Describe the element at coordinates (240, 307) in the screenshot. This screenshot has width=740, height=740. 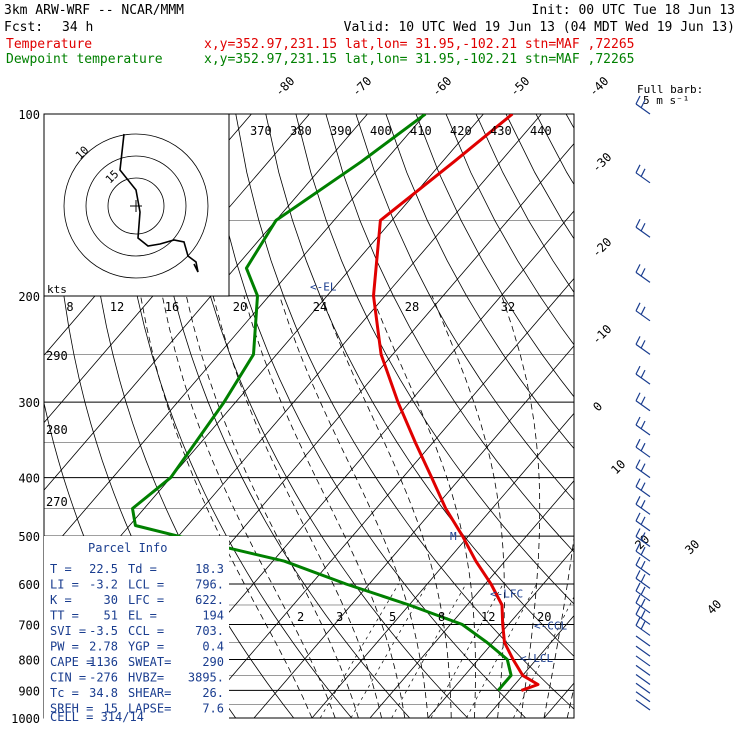
I see `hodograph-scale-label: 20` at that location.